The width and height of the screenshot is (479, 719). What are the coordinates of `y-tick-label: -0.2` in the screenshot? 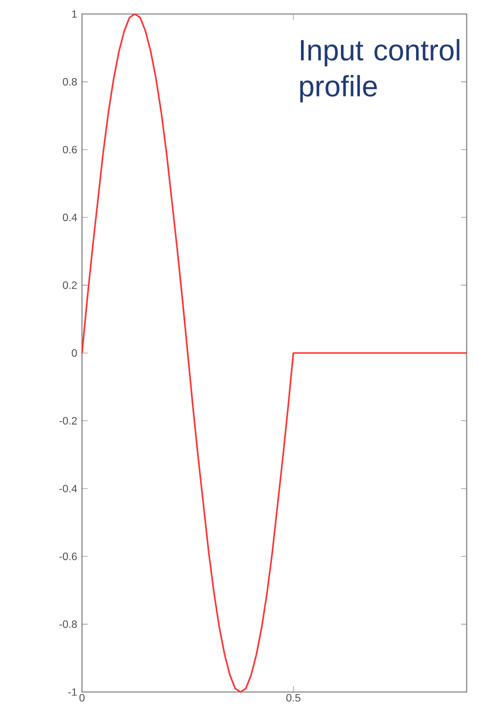 It's located at (68, 421).